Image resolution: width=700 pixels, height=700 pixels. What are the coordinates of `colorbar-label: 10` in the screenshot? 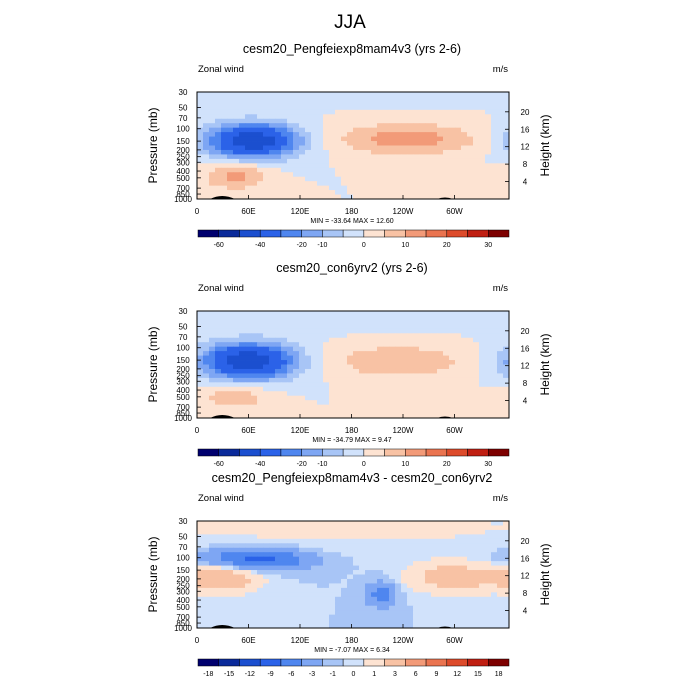 It's located at (405, 245).